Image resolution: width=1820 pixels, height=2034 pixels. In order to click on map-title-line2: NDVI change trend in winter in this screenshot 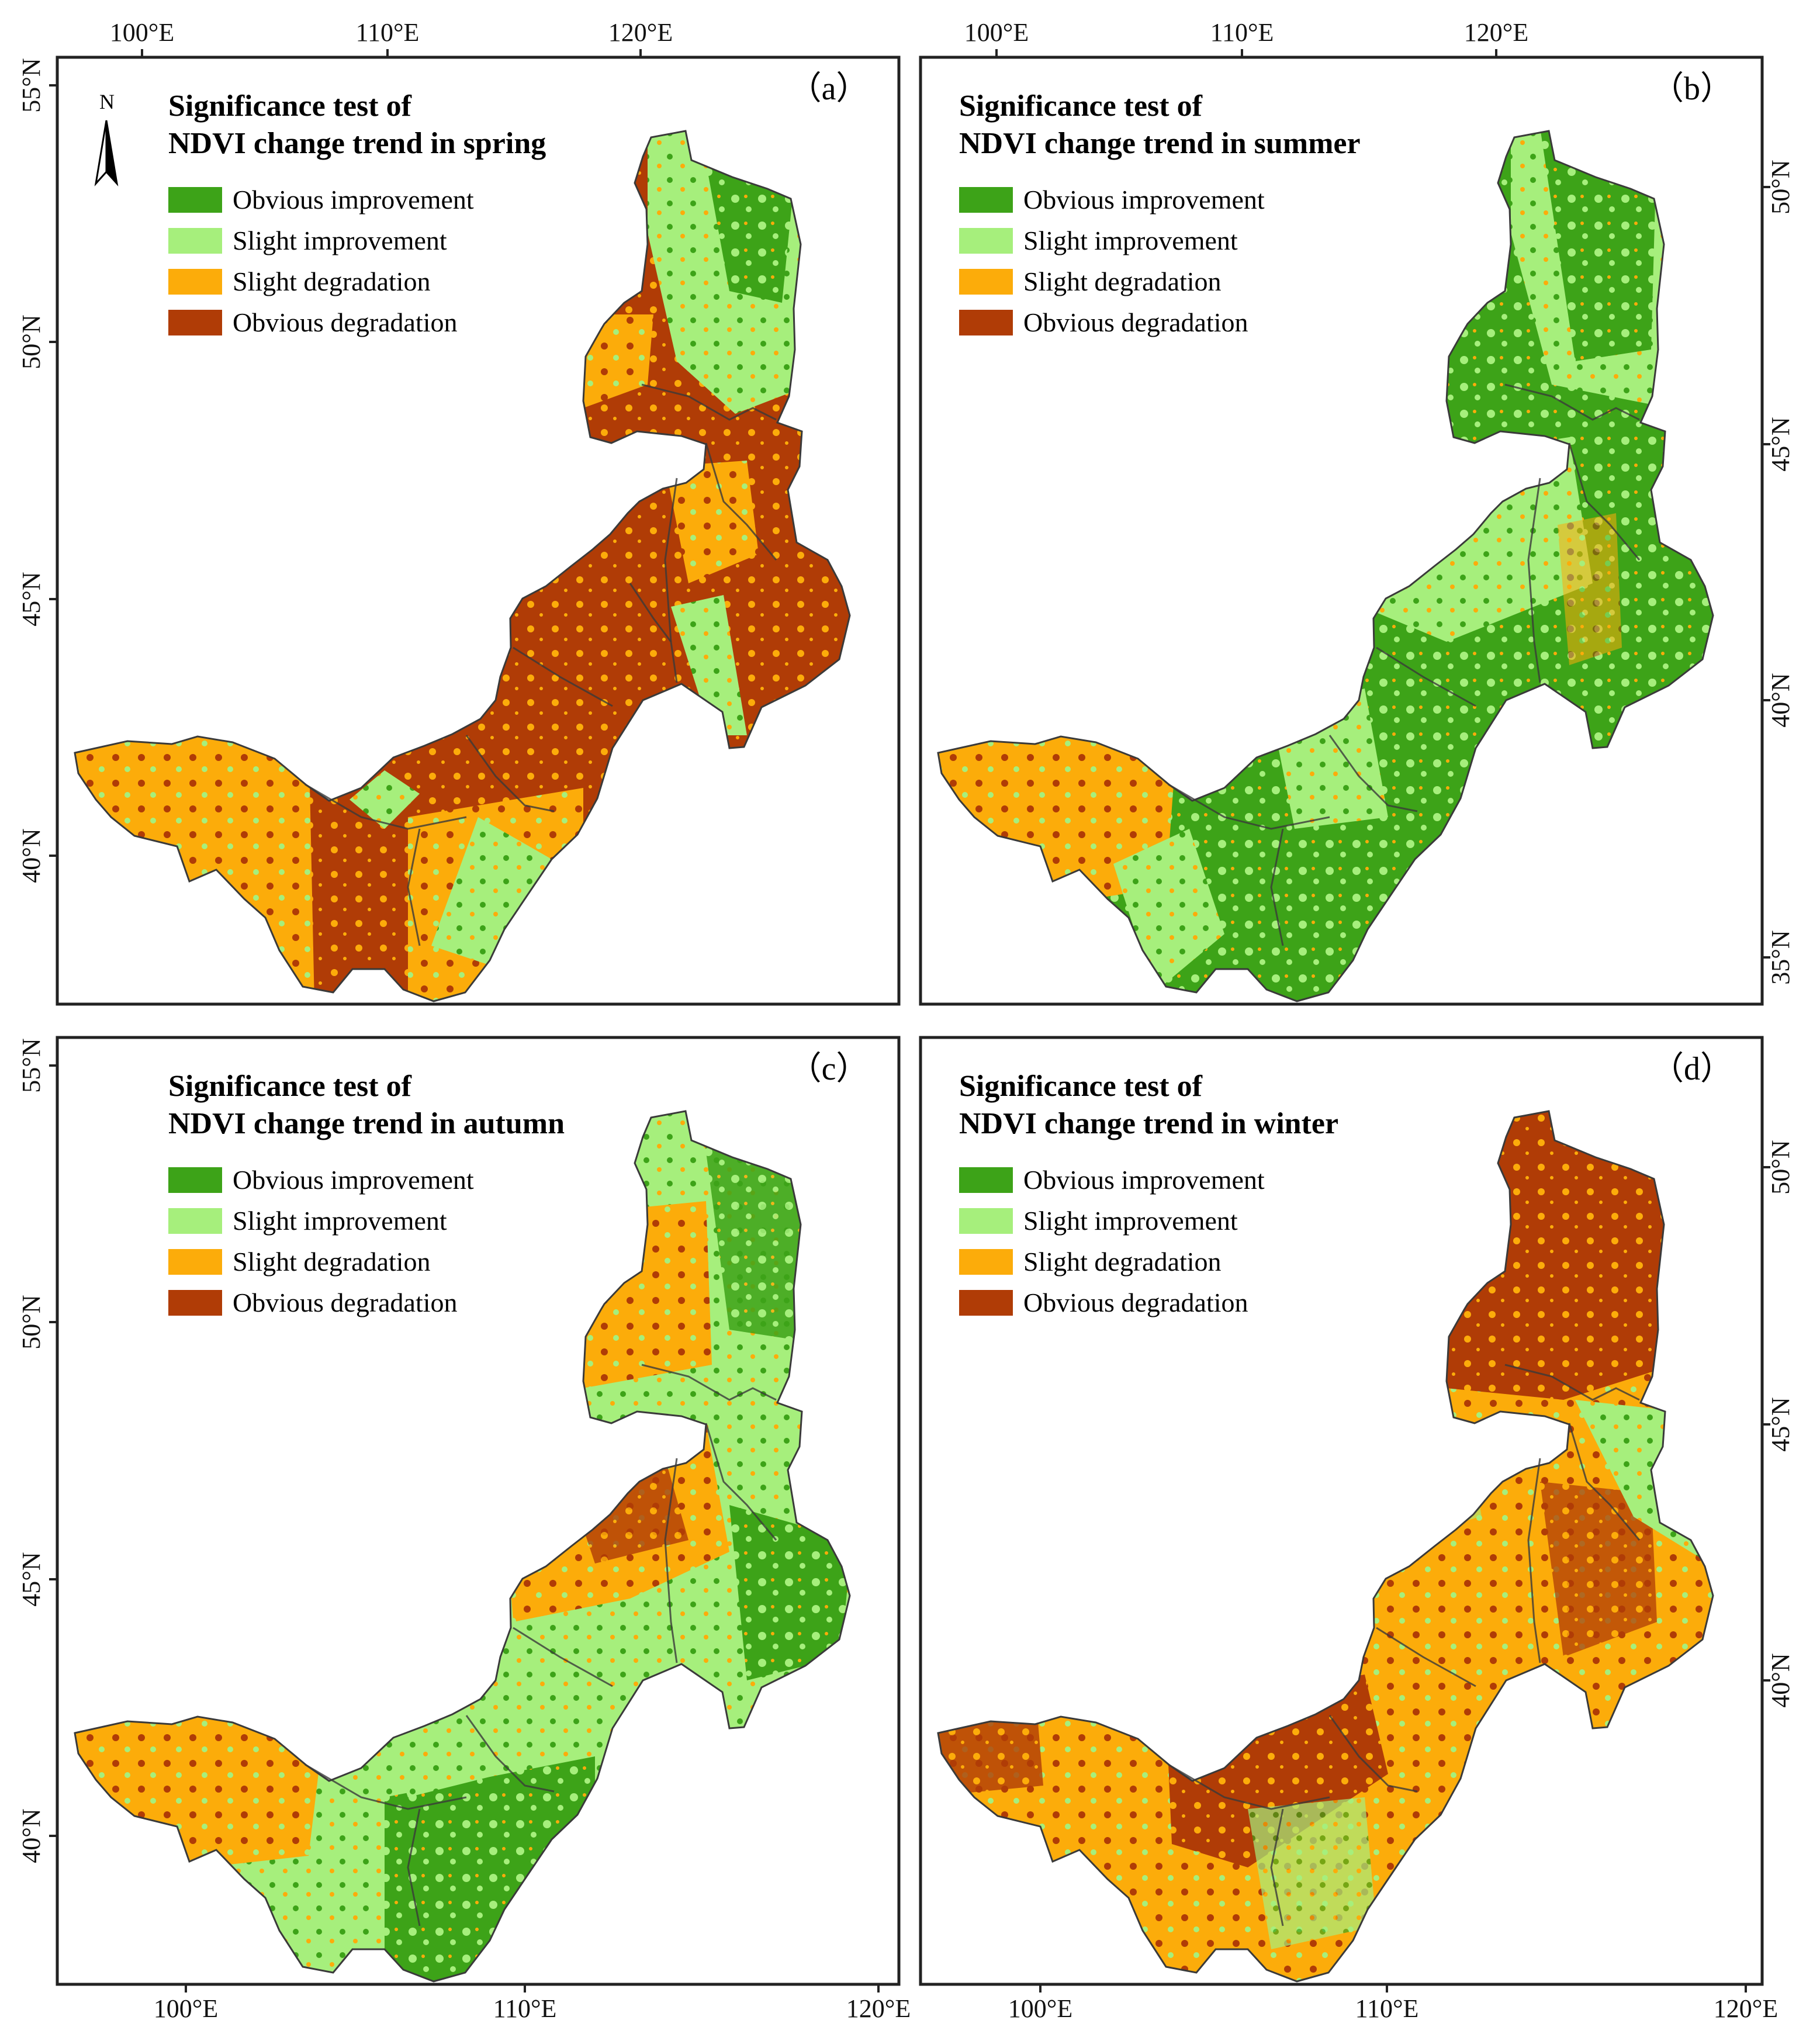, I will do `click(1148, 1123)`.